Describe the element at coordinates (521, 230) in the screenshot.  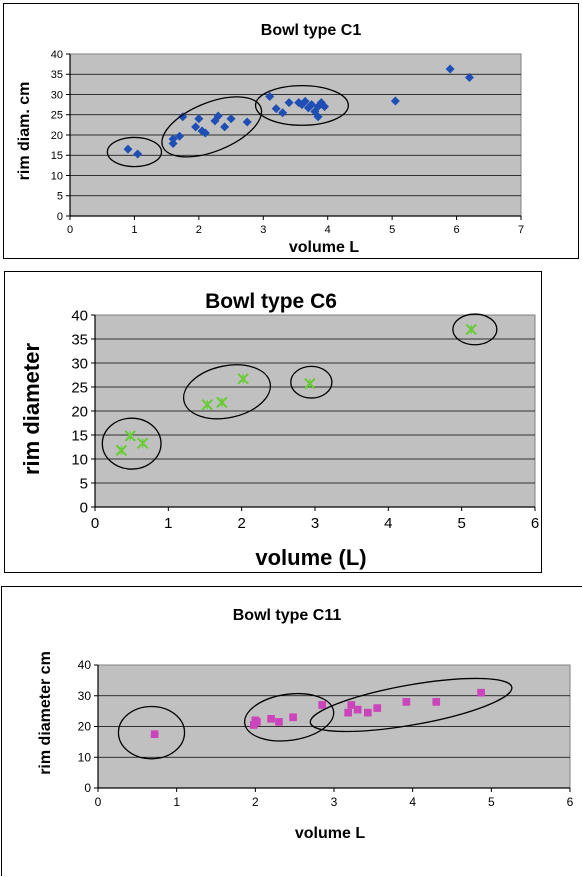
I see `x-tick-label: 7` at that location.